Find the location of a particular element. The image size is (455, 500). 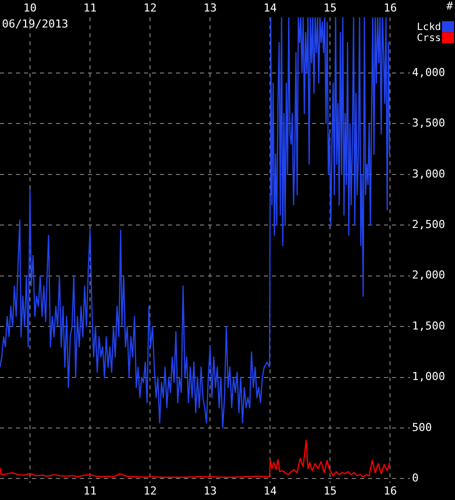

y-tick-label: 500 is located at coordinates (422, 427).